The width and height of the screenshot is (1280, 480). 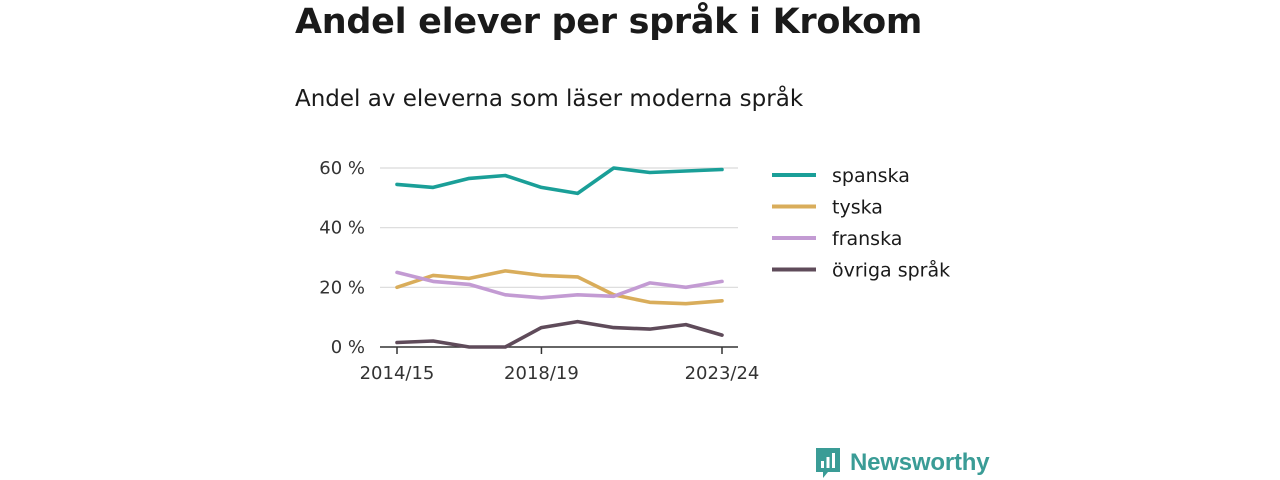 I want to click on chart-title: Andel elever per språk i Krokom, so click(x=609, y=22).